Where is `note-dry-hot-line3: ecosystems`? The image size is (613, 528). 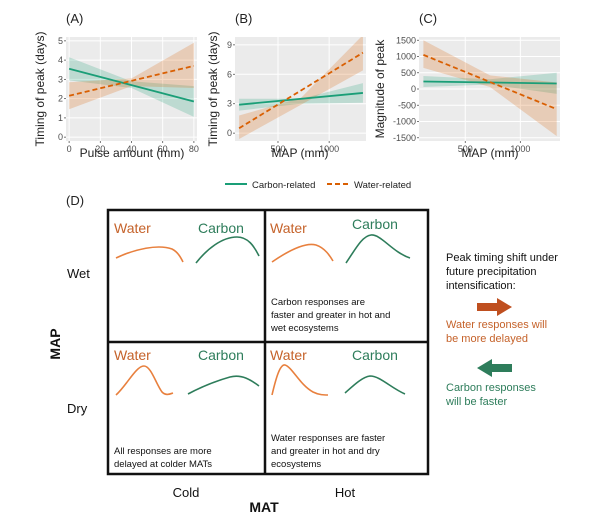
note-dry-hot-line3: ecosystems is located at coordinates (296, 464).